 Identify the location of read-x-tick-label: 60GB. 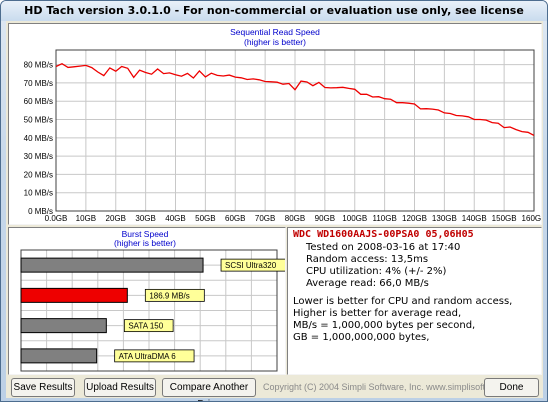
(235, 218).